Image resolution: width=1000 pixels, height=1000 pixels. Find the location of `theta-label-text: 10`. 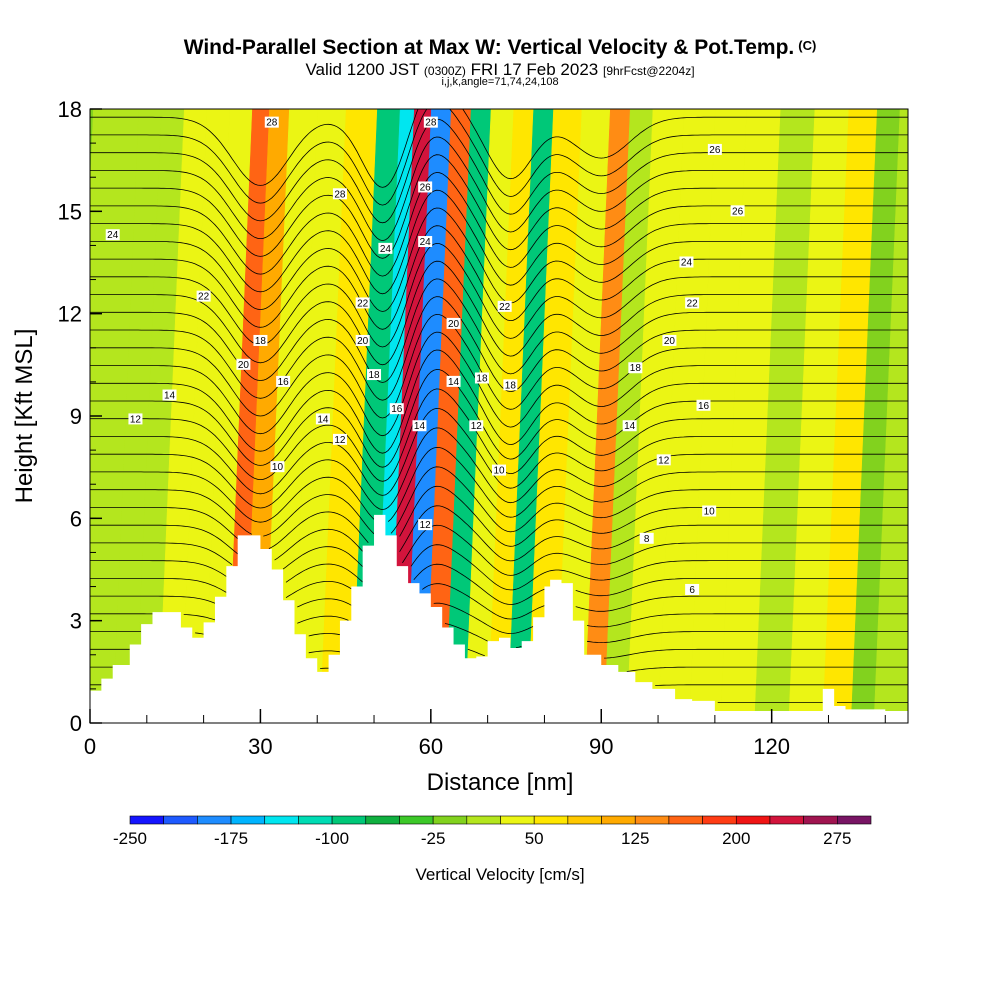

theta-label-text: 10 is located at coordinates (710, 512).